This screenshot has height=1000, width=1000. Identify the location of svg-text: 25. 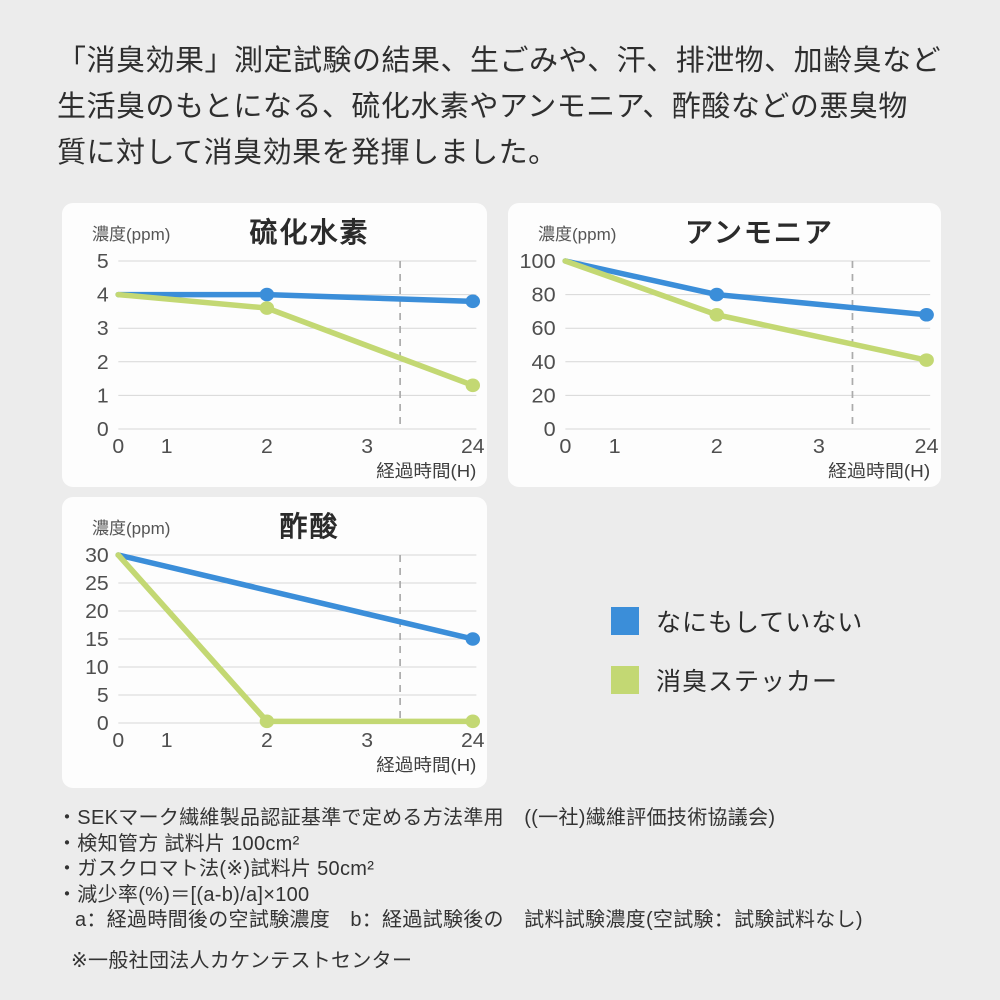
(97, 584).